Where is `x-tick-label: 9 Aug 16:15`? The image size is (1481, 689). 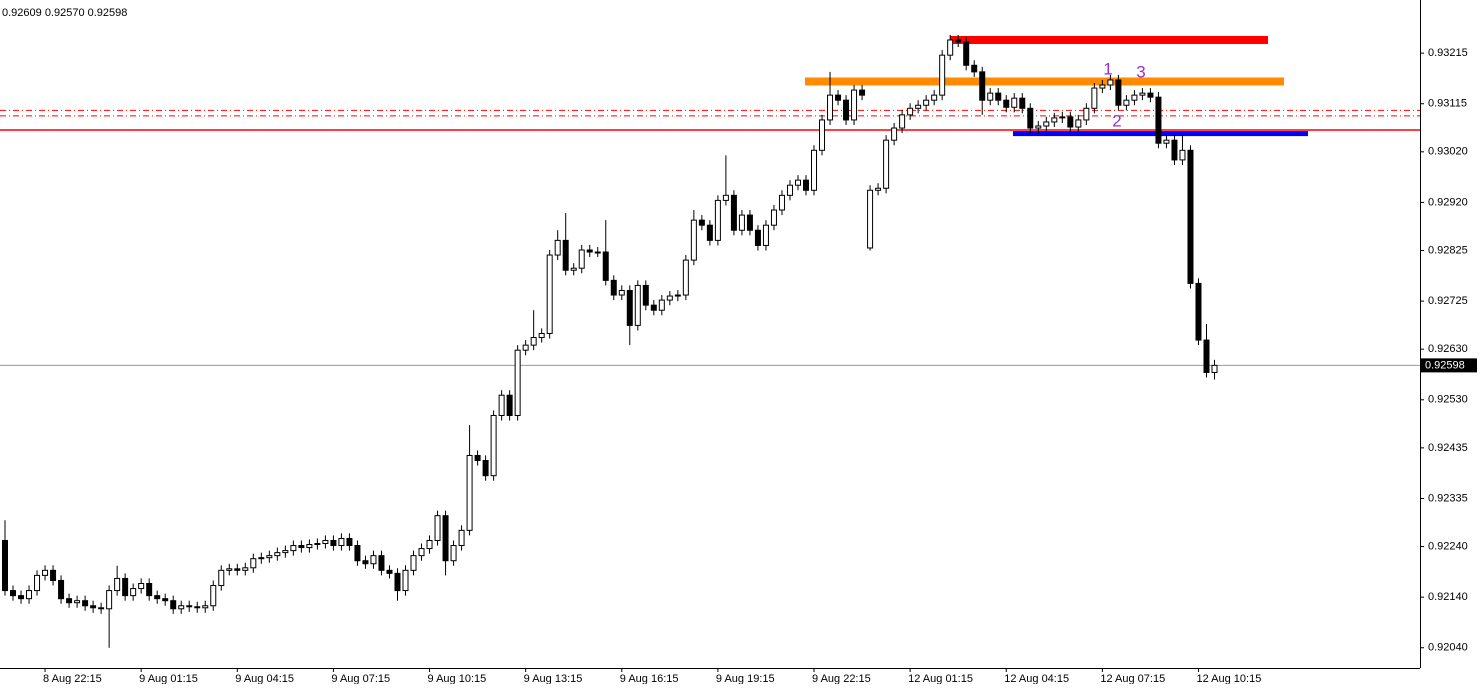
x-tick-label: 9 Aug 16:15 is located at coordinates (649, 678).